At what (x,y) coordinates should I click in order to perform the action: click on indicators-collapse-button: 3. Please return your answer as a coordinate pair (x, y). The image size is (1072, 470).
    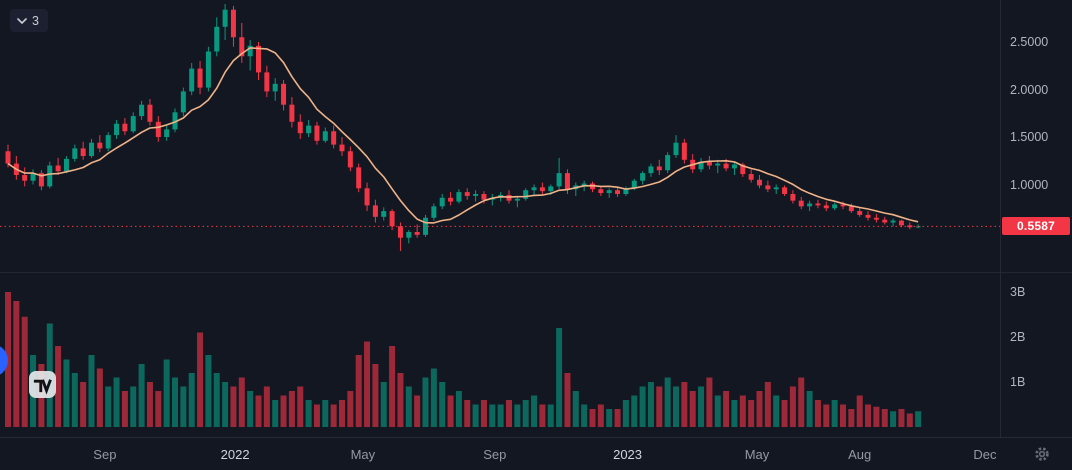
    Looking at the image, I should click on (29, 20).